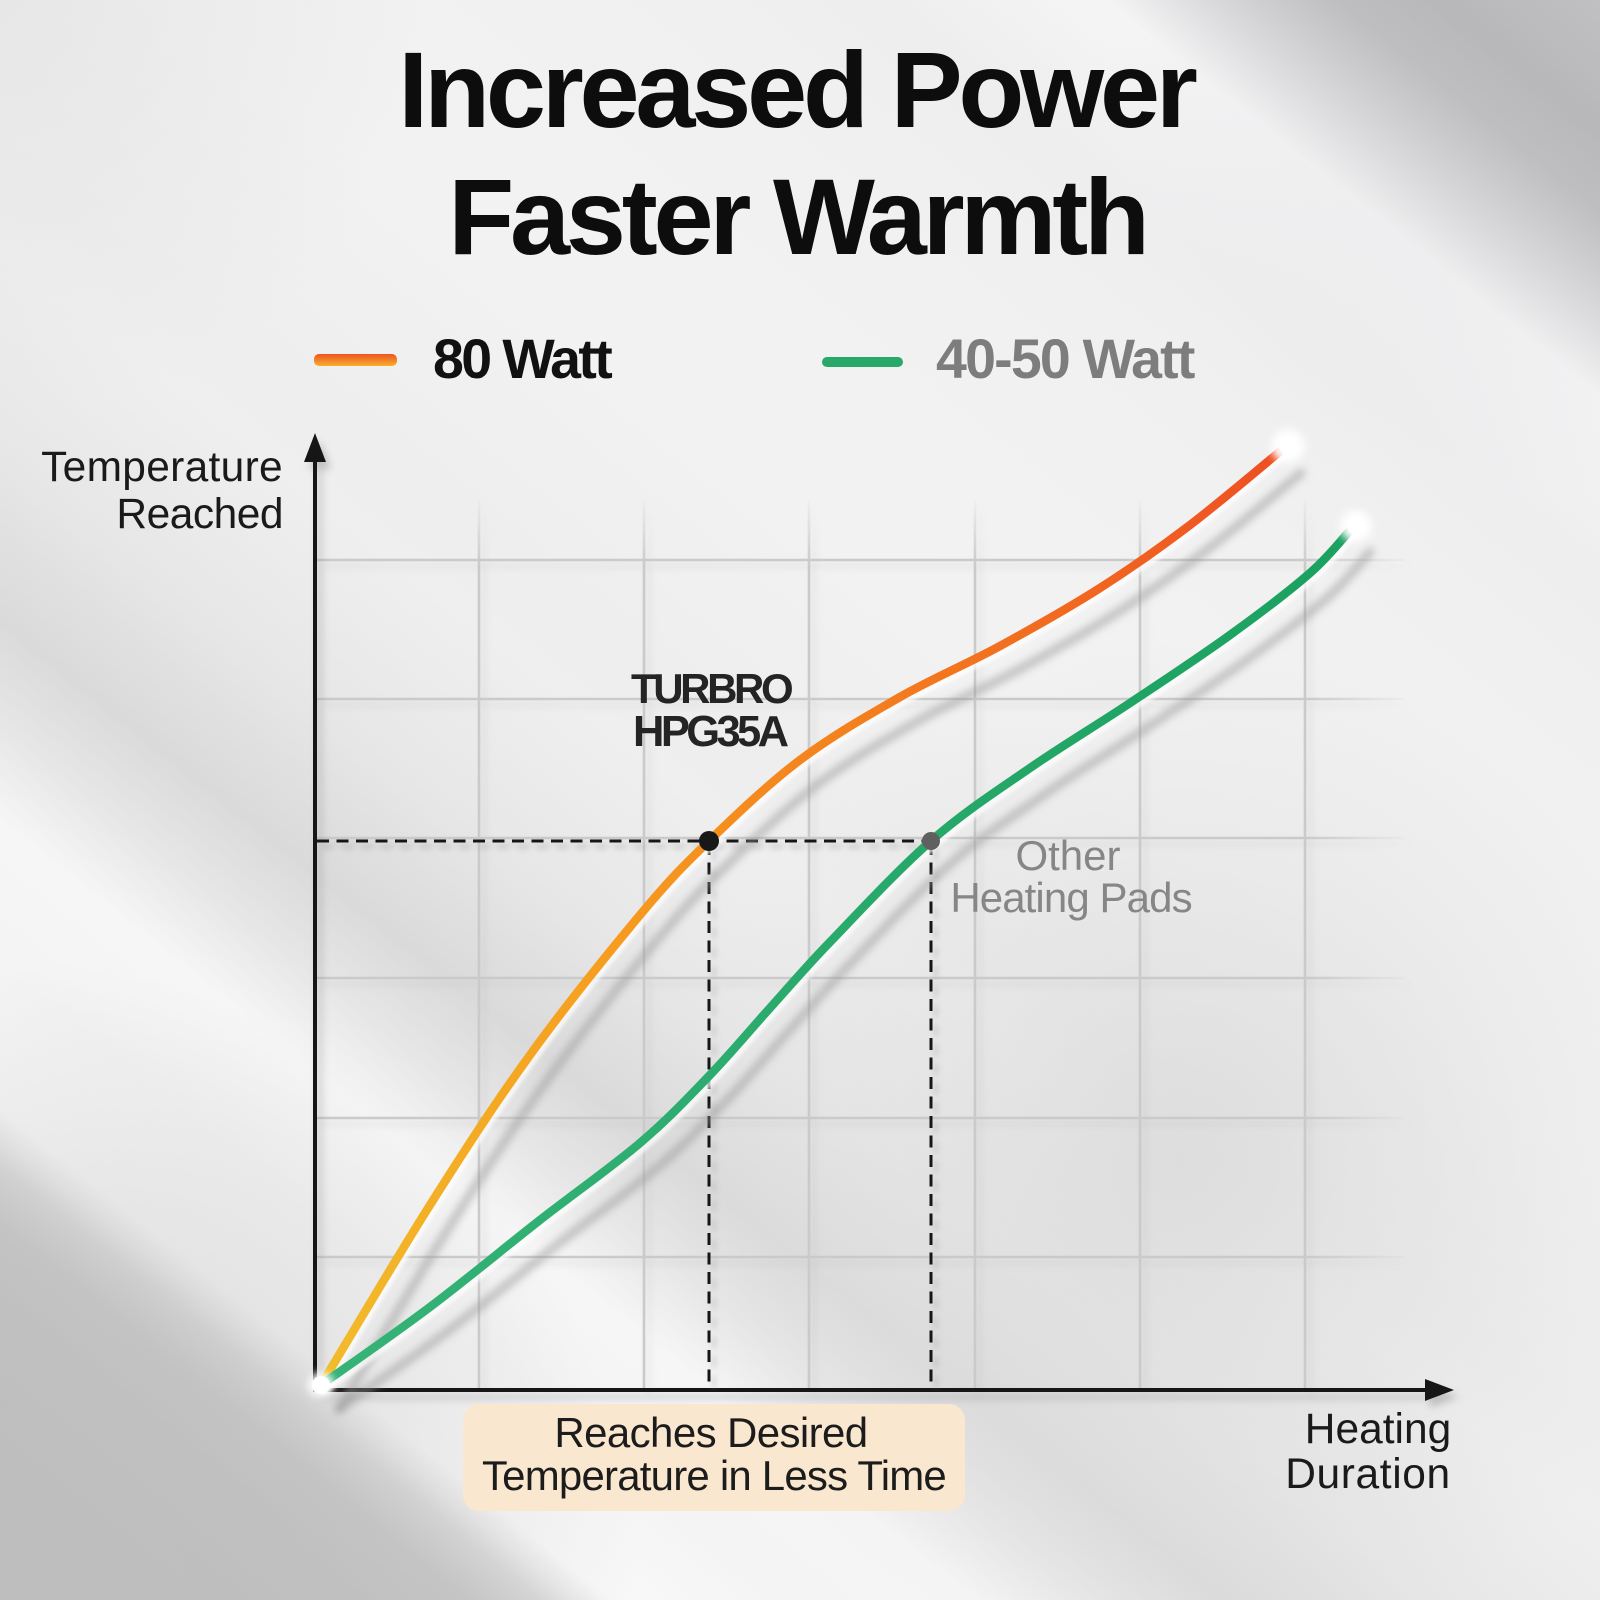 This screenshot has width=1600, height=1600. I want to click on svg-text: Temperature in Less Time, so click(714, 1475).